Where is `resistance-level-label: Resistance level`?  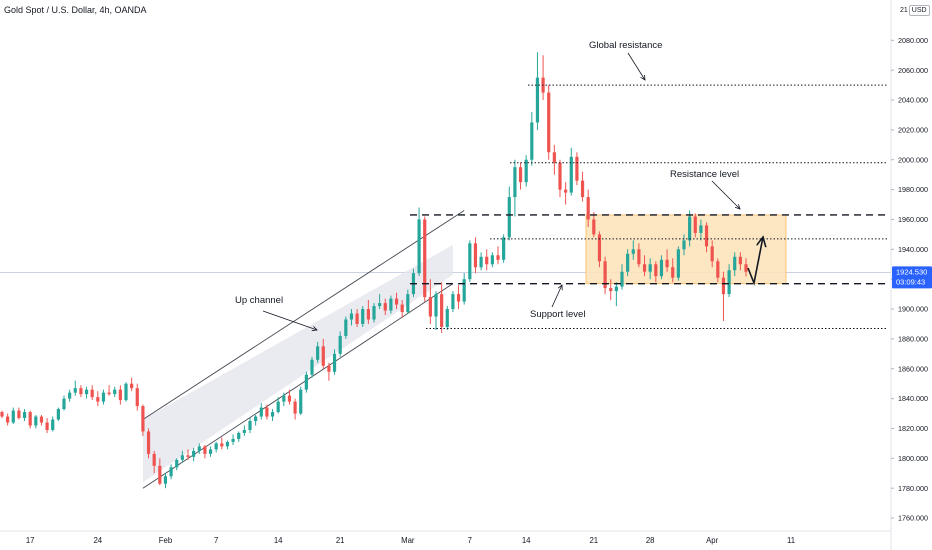 resistance-level-label: Resistance level is located at coordinates (704, 174).